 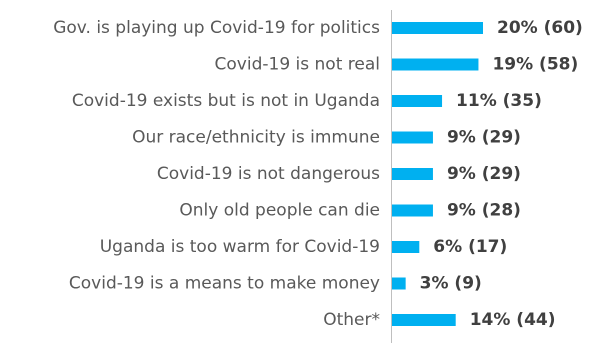 What do you see at coordinates (437, 174) in the screenshot?
I see `bars` at bounding box center [437, 174].